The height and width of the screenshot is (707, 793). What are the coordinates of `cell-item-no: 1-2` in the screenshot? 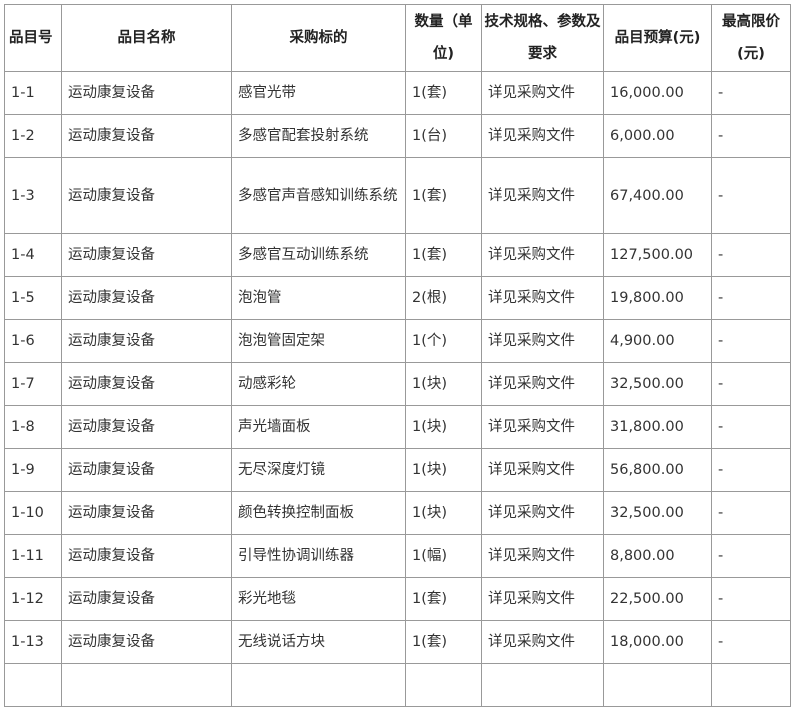 It's located at (33, 136).